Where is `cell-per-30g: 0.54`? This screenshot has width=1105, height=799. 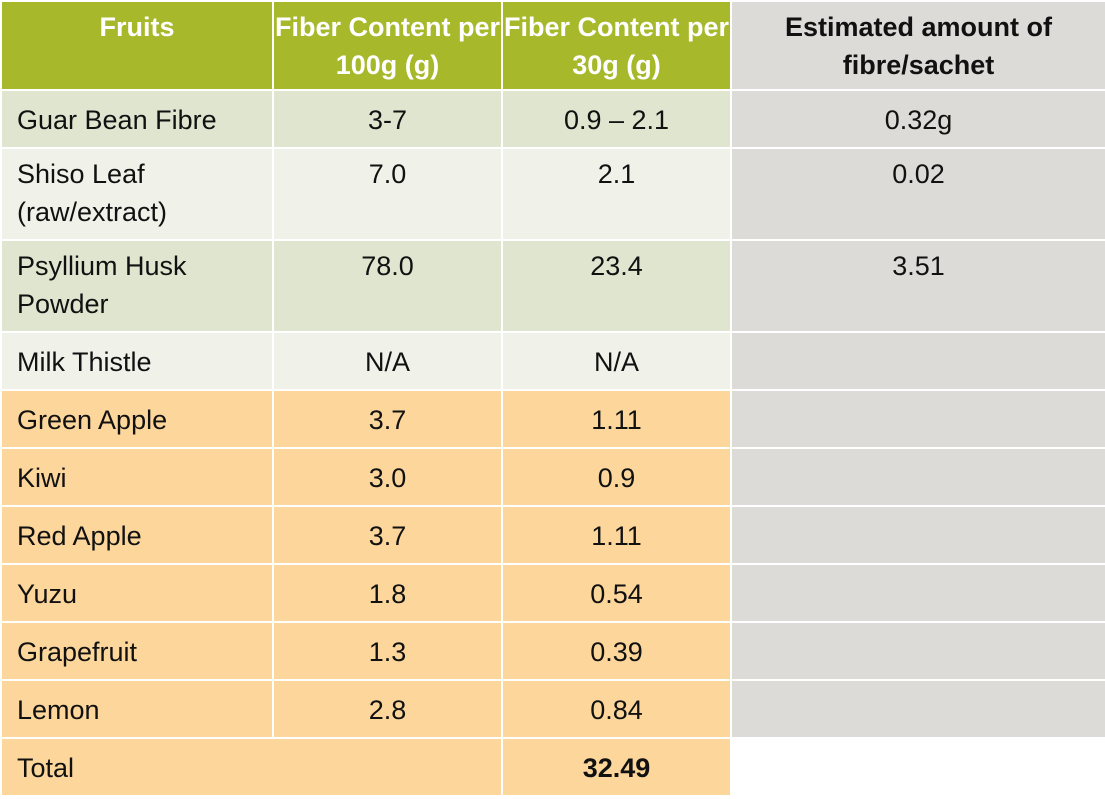
cell-per-30g: 0.54 is located at coordinates (616, 593).